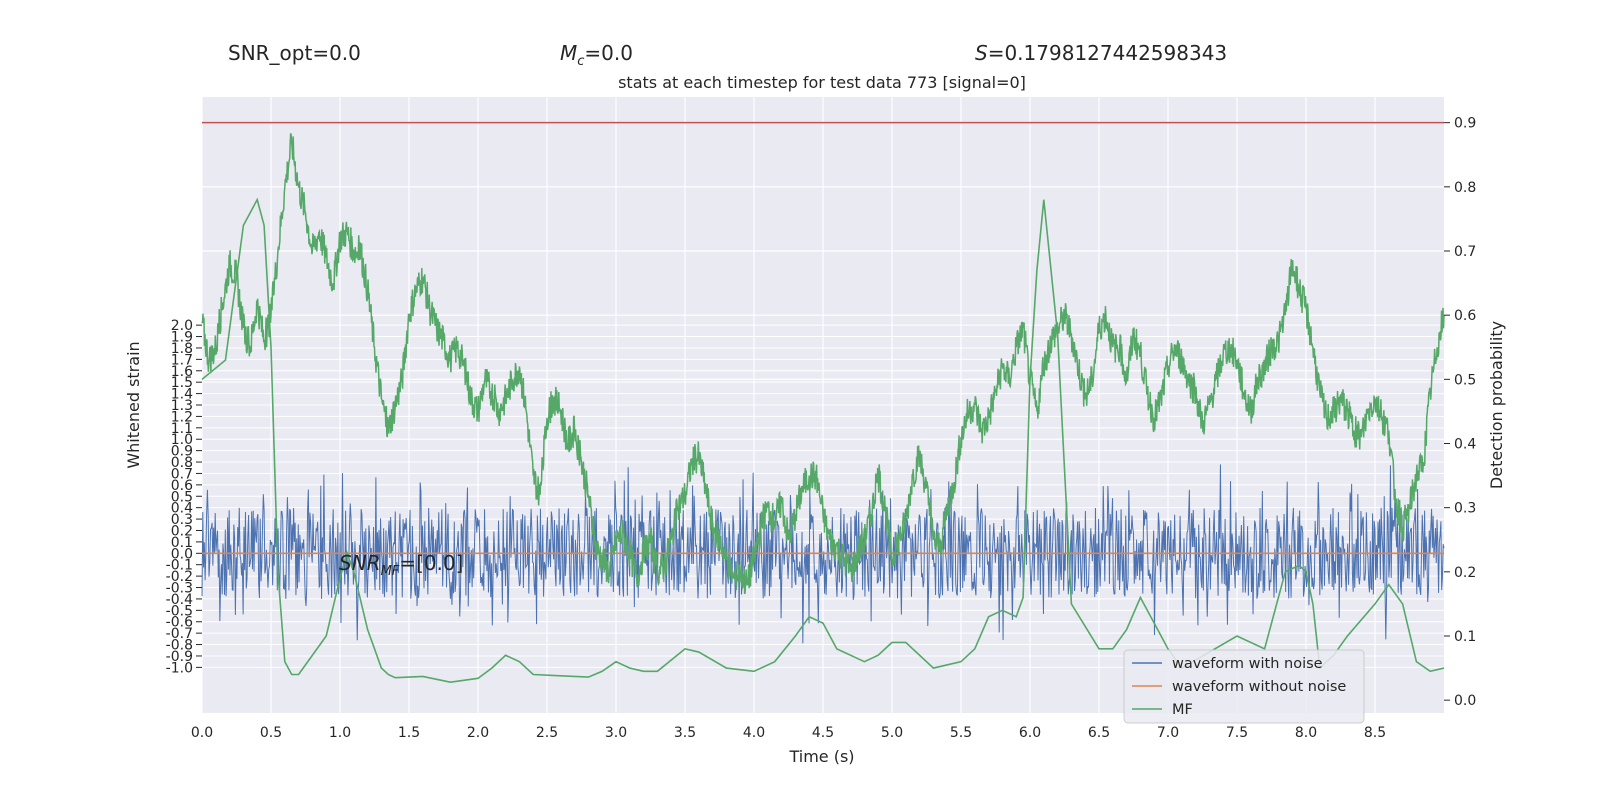 Image resolution: width=1600 pixels, height=800 pixels. What do you see at coordinates (182, 360) in the screenshot?
I see `strain-tick-label: 1.7` at bounding box center [182, 360].